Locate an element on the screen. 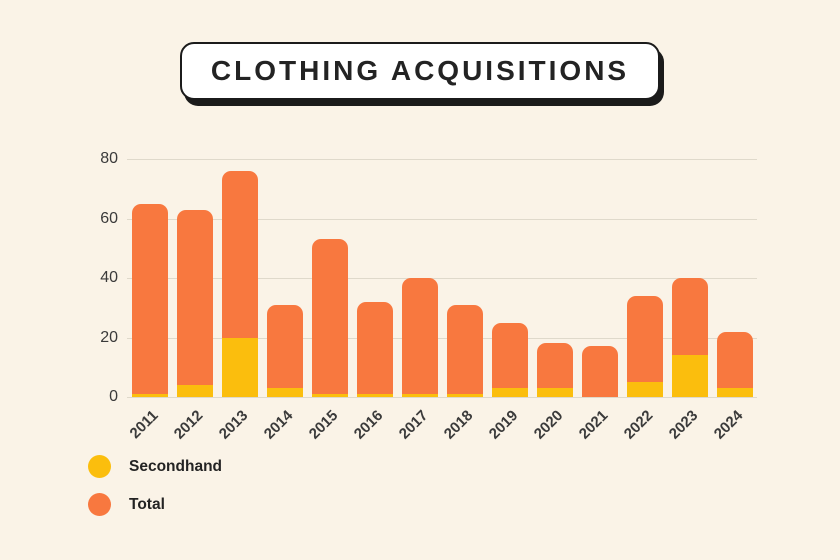 The image size is (840, 560). x-slot-2019: 2019 is located at coordinates (508, 424).